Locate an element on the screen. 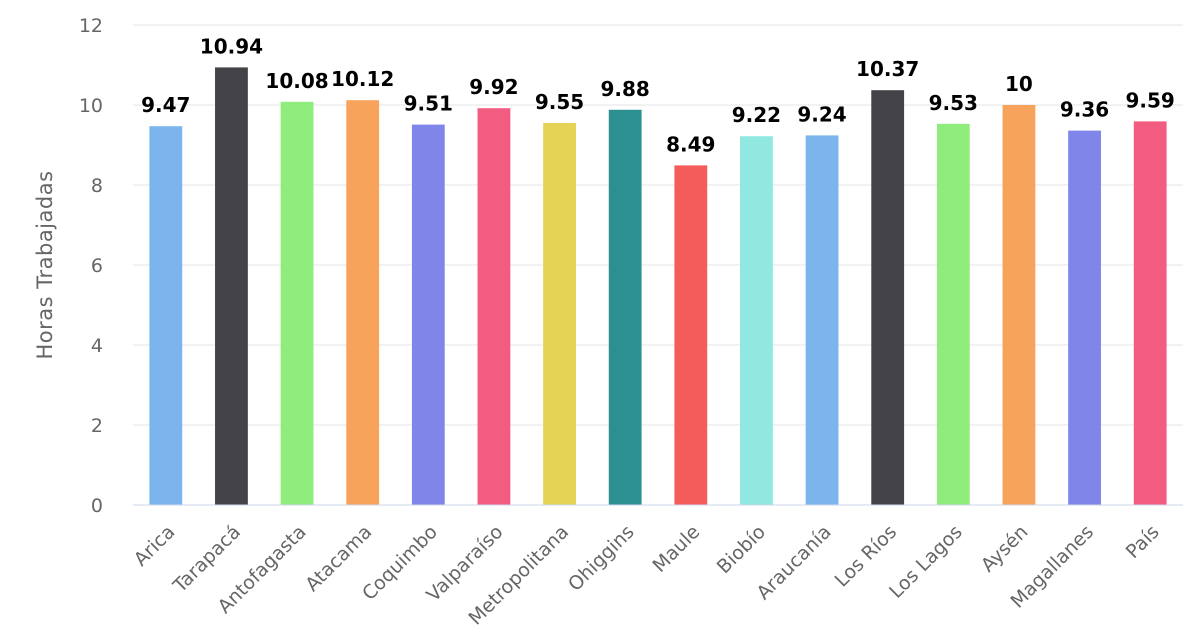  x-tick-label: País is located at coordinates (1143, 542).